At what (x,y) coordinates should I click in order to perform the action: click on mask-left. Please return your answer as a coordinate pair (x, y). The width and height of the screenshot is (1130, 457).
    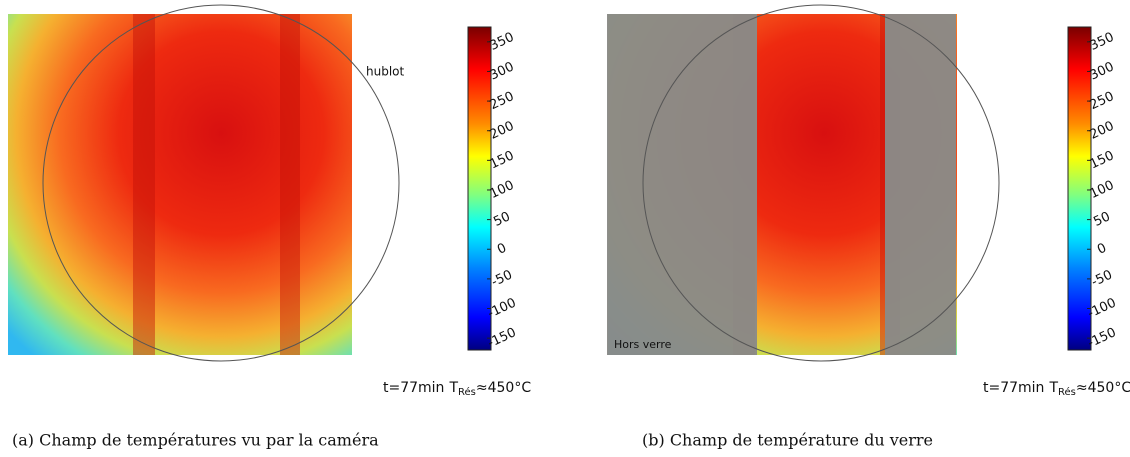
    Looking at the image, I should click on (682, 184).